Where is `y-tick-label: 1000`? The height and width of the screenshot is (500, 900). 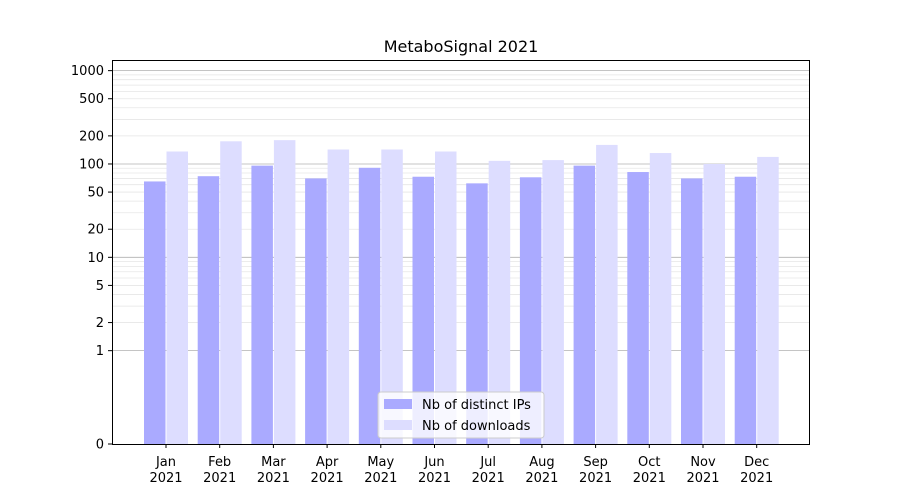
y-tick-label: 1000 is located at coordinates (87, 71).